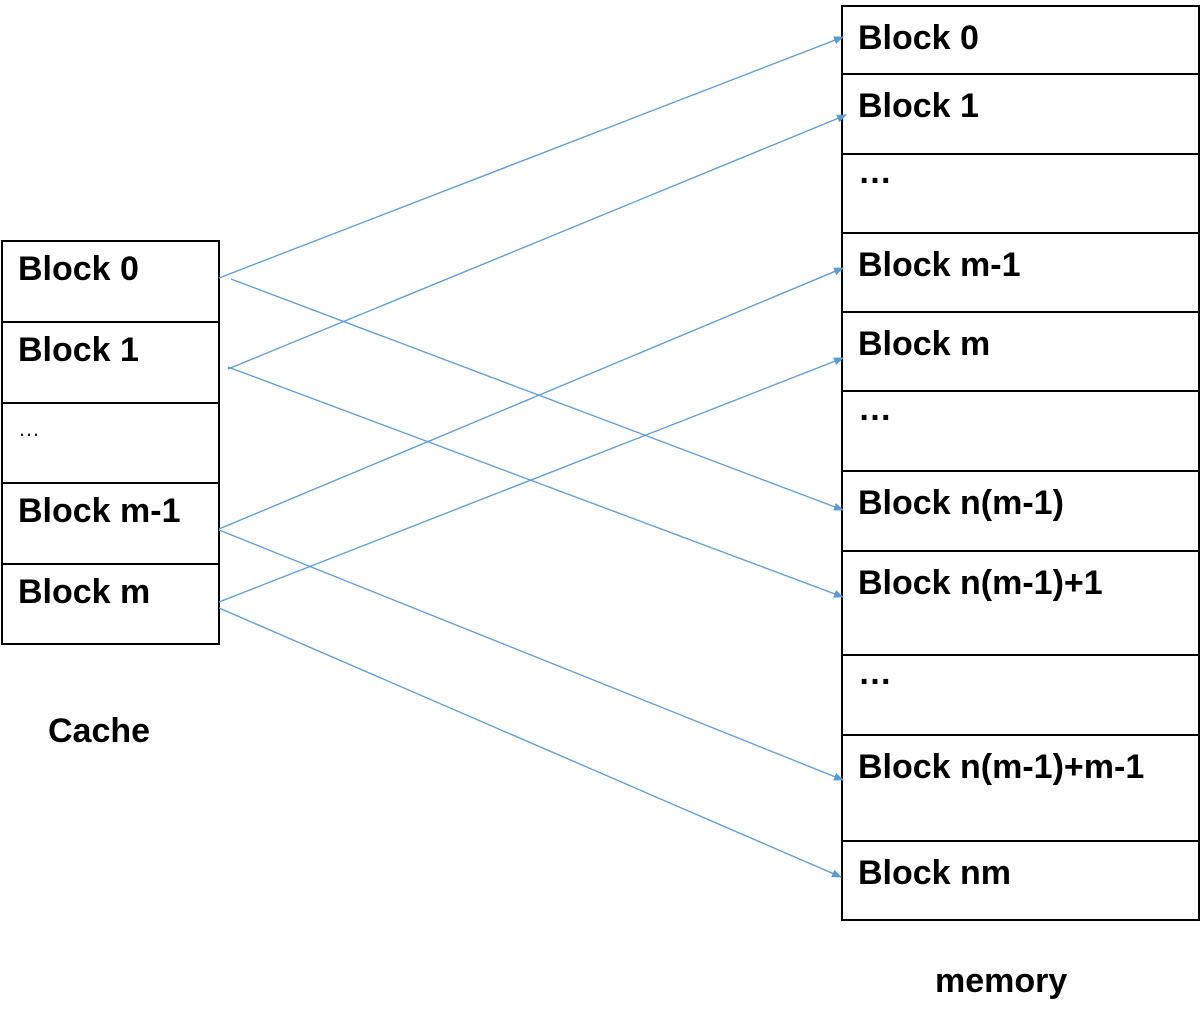 The width and height of the screenshot is (1202, 1025). What do you see at coordinates (918, 38) in the screenshot?
I see `memory-block-label: Block 0` at bounding box center [918, 38].